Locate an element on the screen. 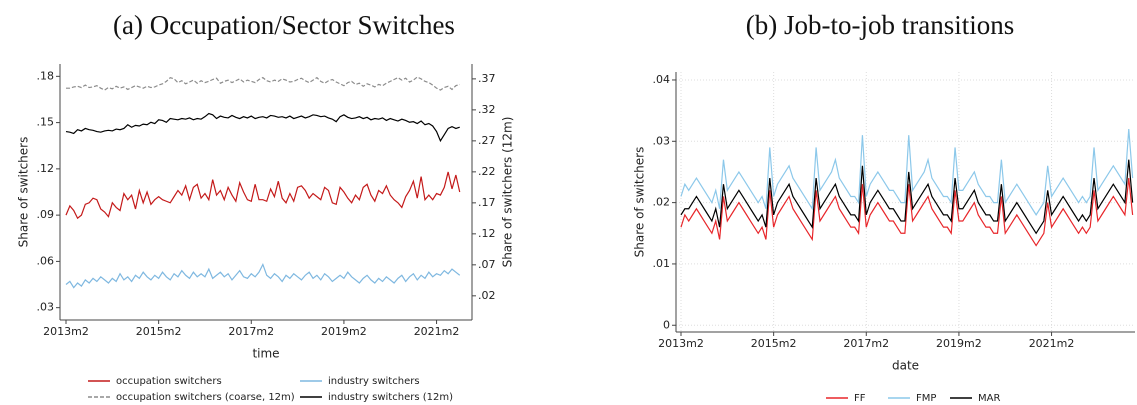  y-tick-label: .12 is located at coordinates (46, 168).